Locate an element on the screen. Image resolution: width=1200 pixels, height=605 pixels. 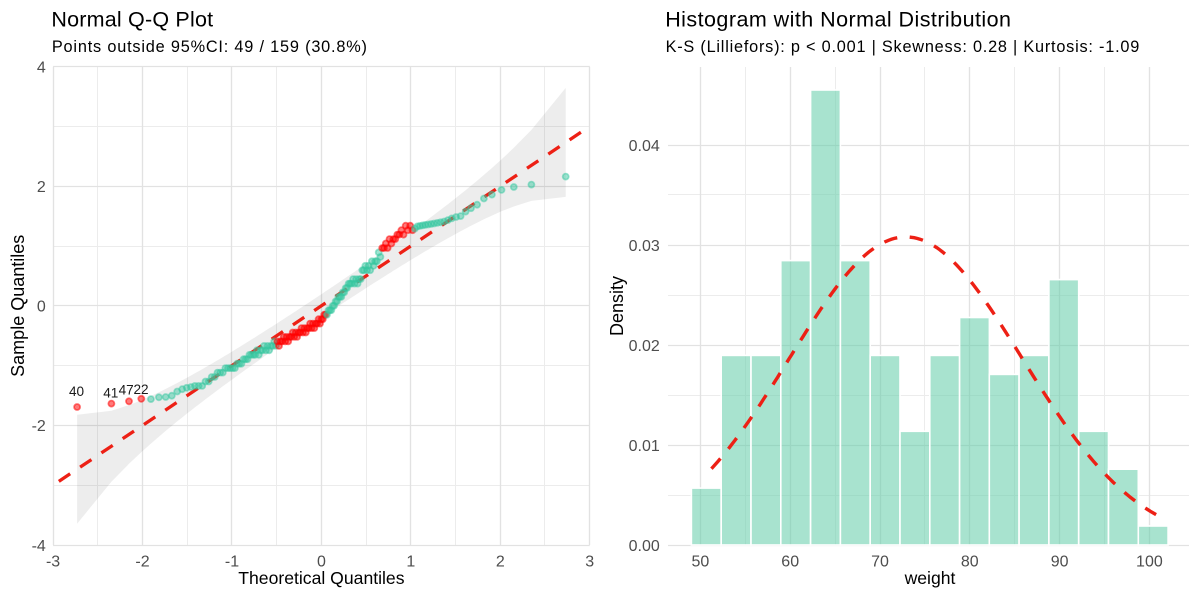
svg-text: weight is located at coordinates (930, 578).